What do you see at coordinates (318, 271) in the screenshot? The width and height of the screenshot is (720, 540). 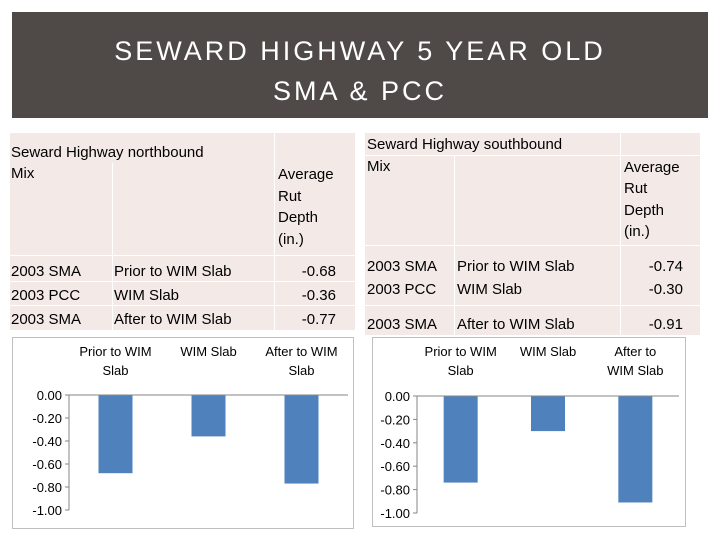 I see `northbound-row-1-value: -0.68` at bounding box center [318, 271].